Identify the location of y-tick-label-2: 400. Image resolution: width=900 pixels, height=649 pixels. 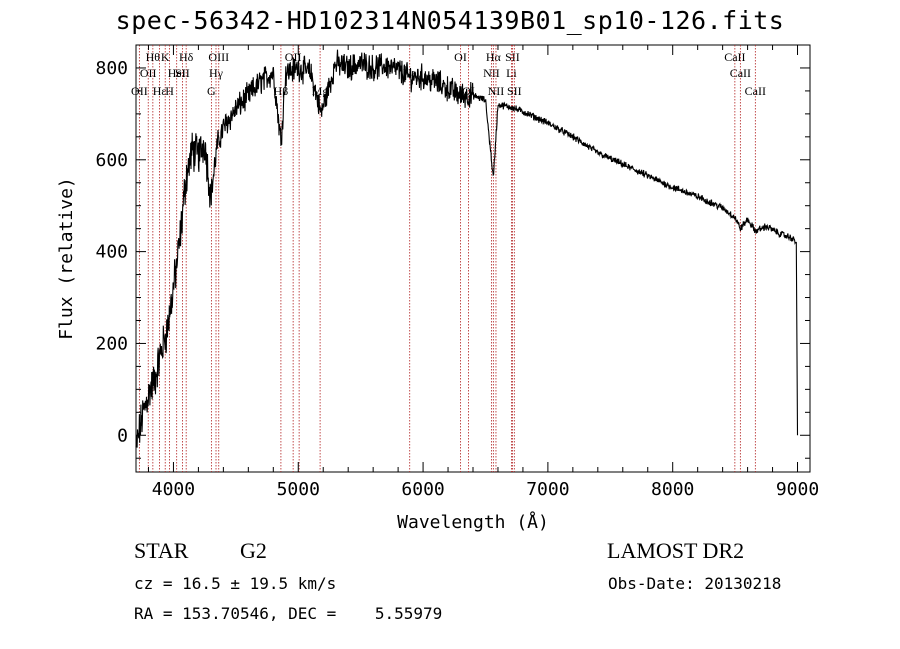
(111, 252).